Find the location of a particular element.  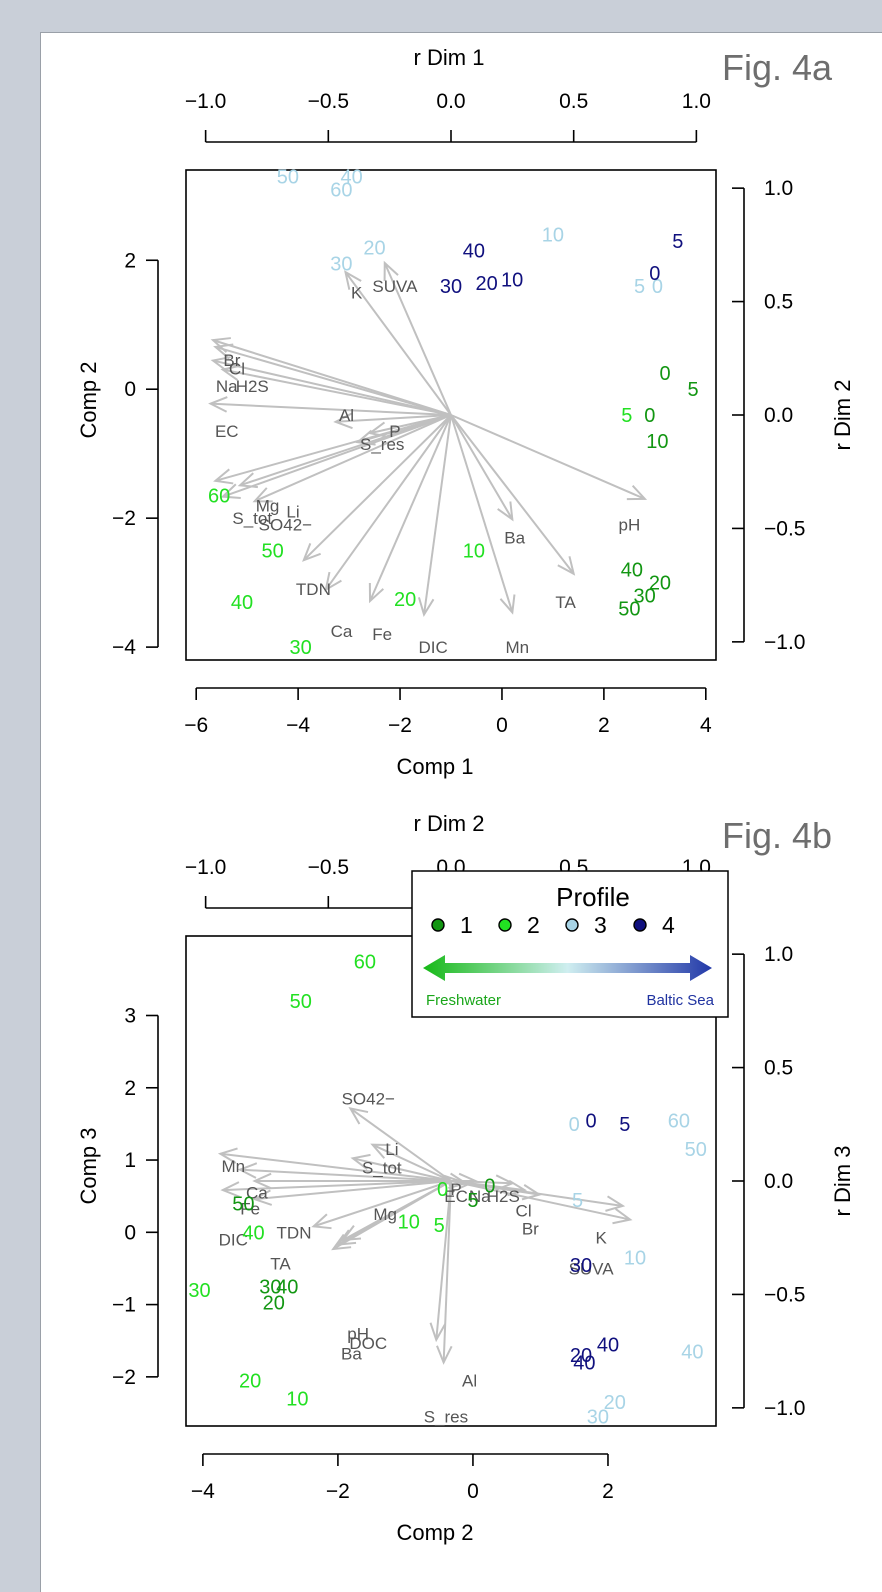

variable-label: DIC is located at coordinates (233, 1240).